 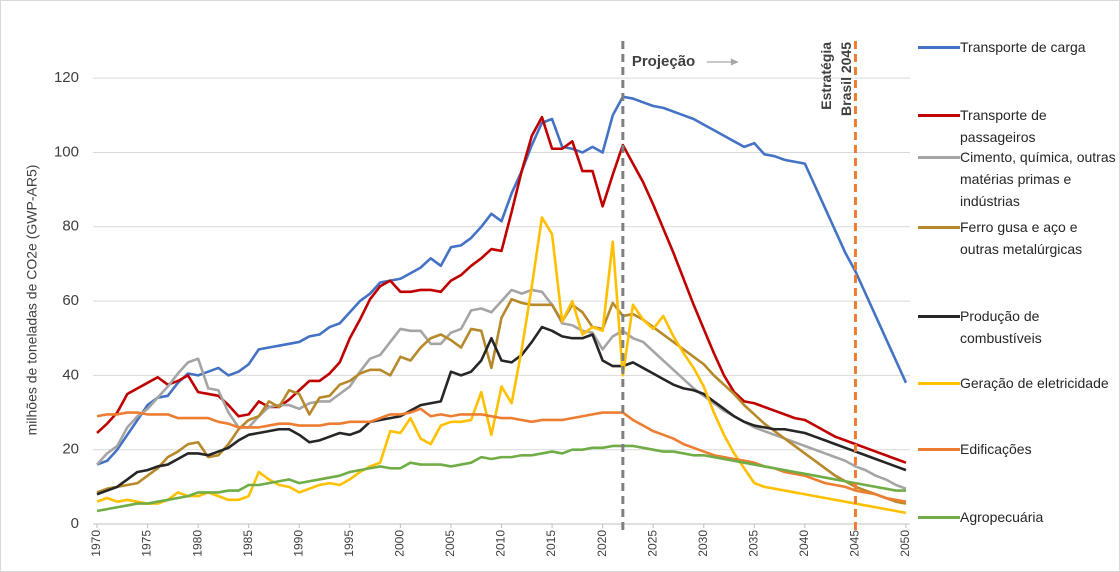 What do you see at coordinates (197, 543) in the screenshot?
I see `x-tick-label: 1980` at bounding box center [197, 543].